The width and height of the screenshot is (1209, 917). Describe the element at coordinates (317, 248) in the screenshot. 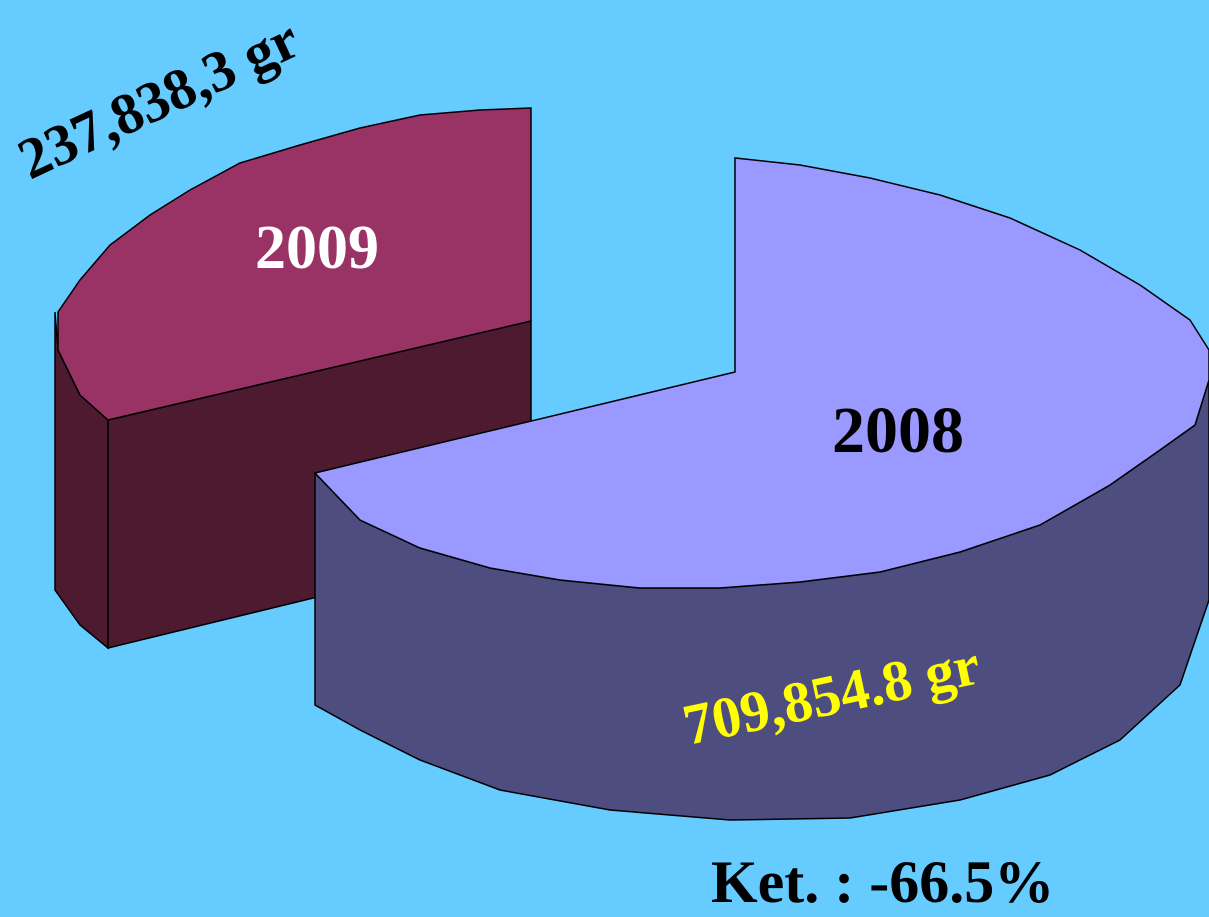

I see `slice-2009-label: 2009` at that location.